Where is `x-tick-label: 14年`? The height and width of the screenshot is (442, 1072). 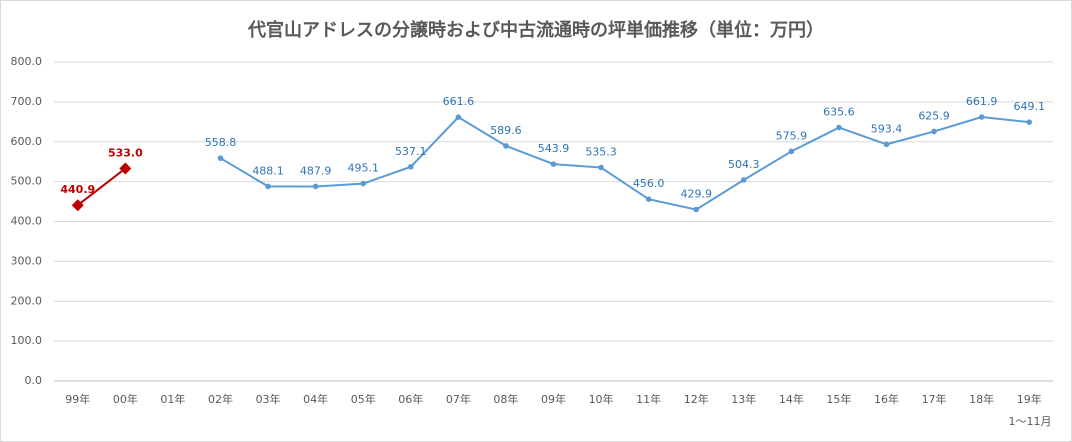 x-tick-label: 14年 is located at coordinates (791, 399).